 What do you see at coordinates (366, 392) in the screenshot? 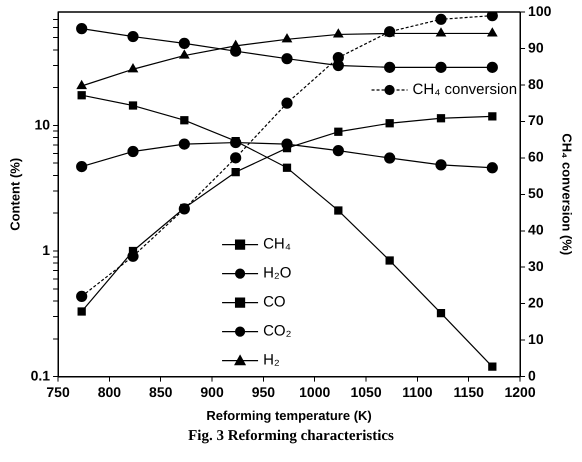
I see `x-tick-label: 1050` at bounding box center [366, 392].